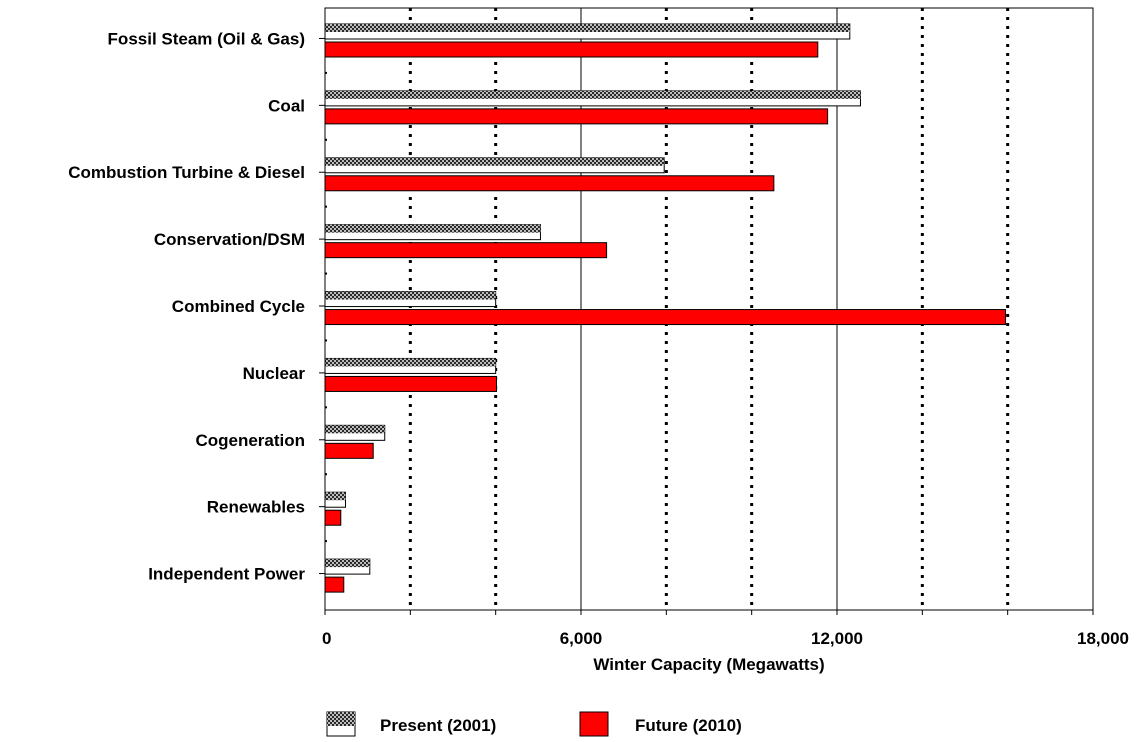 The width and height of the screenshot is (1138, 742). Describe the element at coordinates (274, 373) in the screenshot. I see `category-label: Nuclear` at that location.